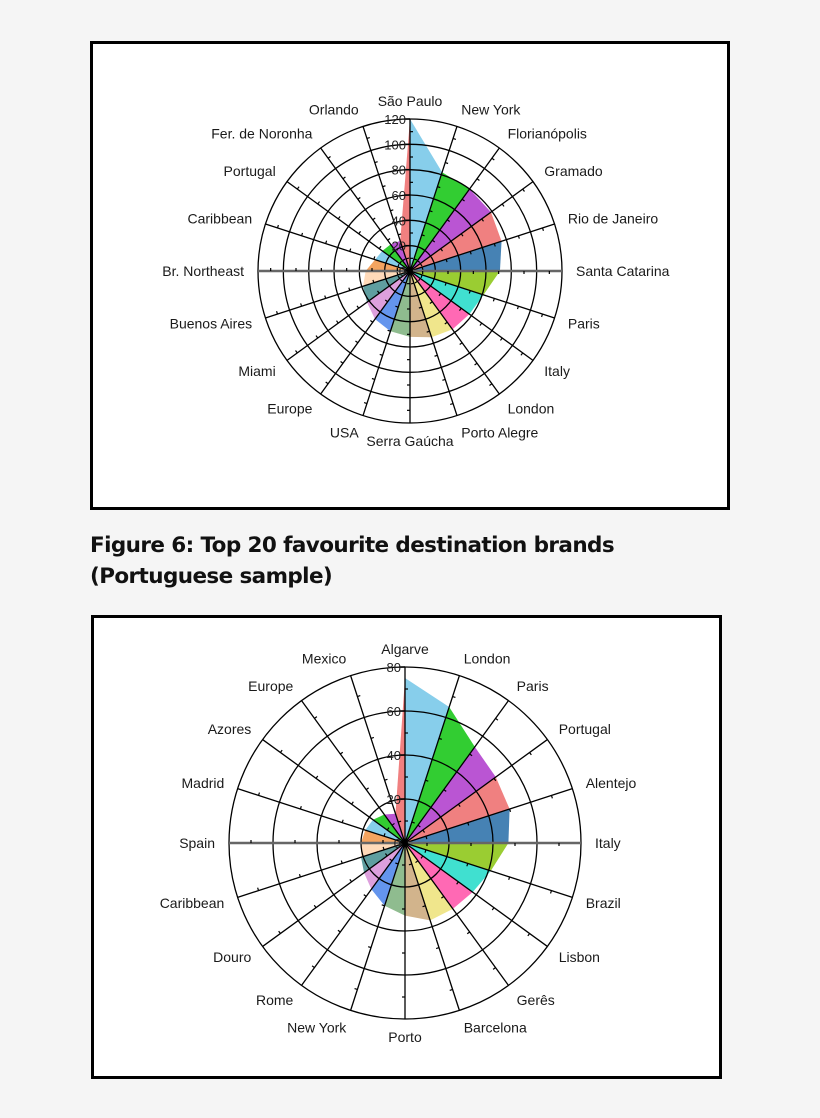 Image resolution: width=820 pixels, height=1118 pixels. Describe the element at coordinates (334, 109) in the screenshot. I see `category-label: Orlando` at that location.